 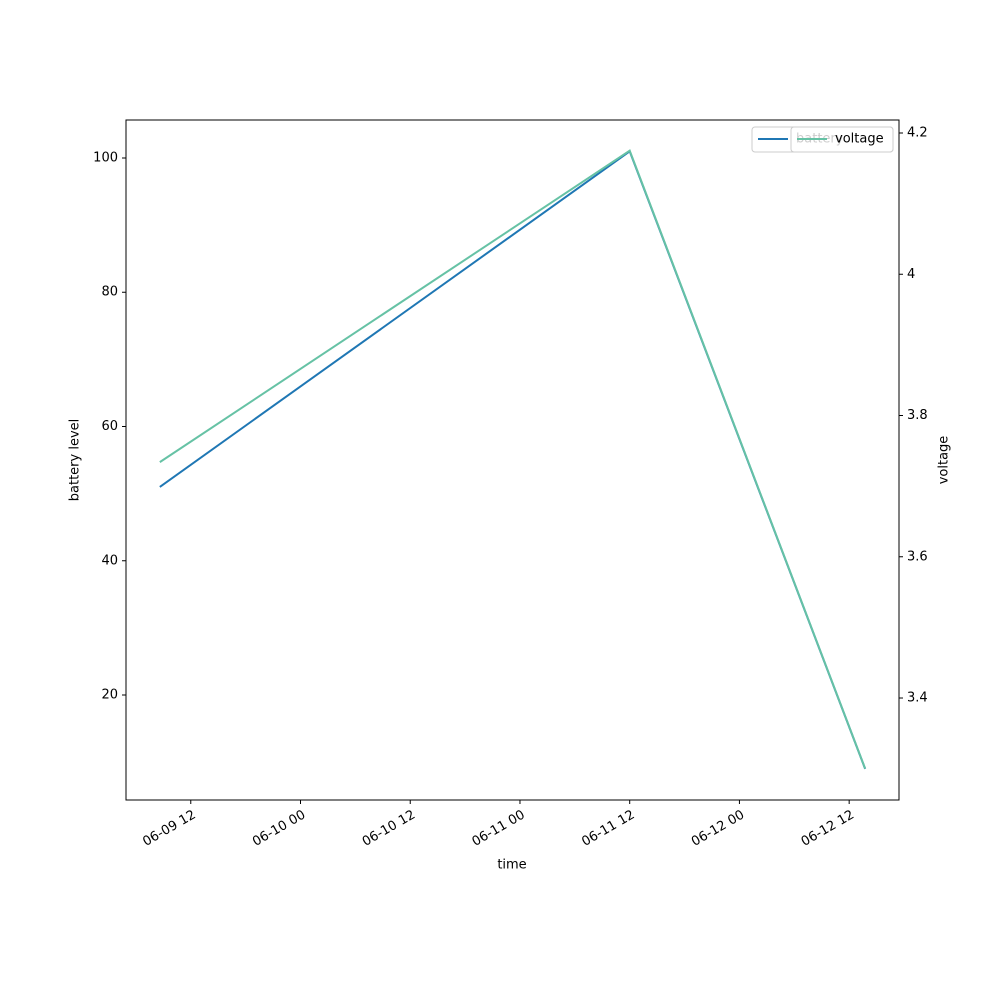 What do you see at coordinates (499, 829) in the screenshot?
I see `x-tick-label: 06-11 00` at bounding box center [499, 829].